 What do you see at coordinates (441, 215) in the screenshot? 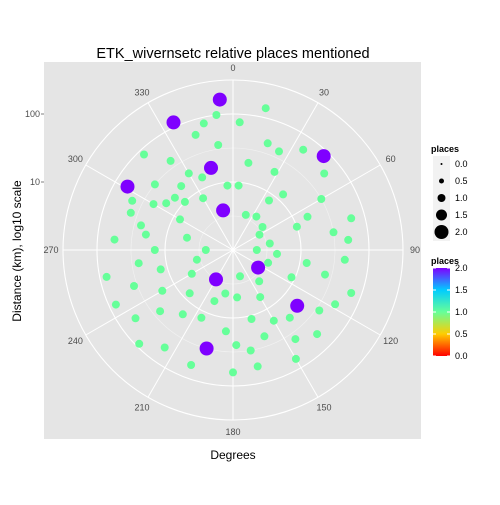
I see `legend-size-symbol` at bounding box center [441, 215].